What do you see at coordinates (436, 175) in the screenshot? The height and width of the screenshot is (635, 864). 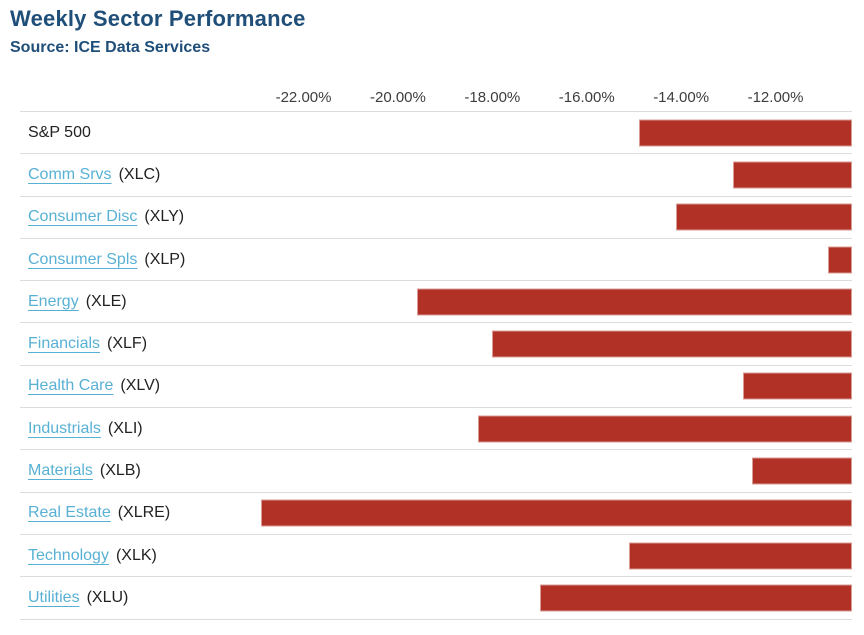 I see `sector-row: Comm Srvs (XLC)` at bounding box center [436, 175].